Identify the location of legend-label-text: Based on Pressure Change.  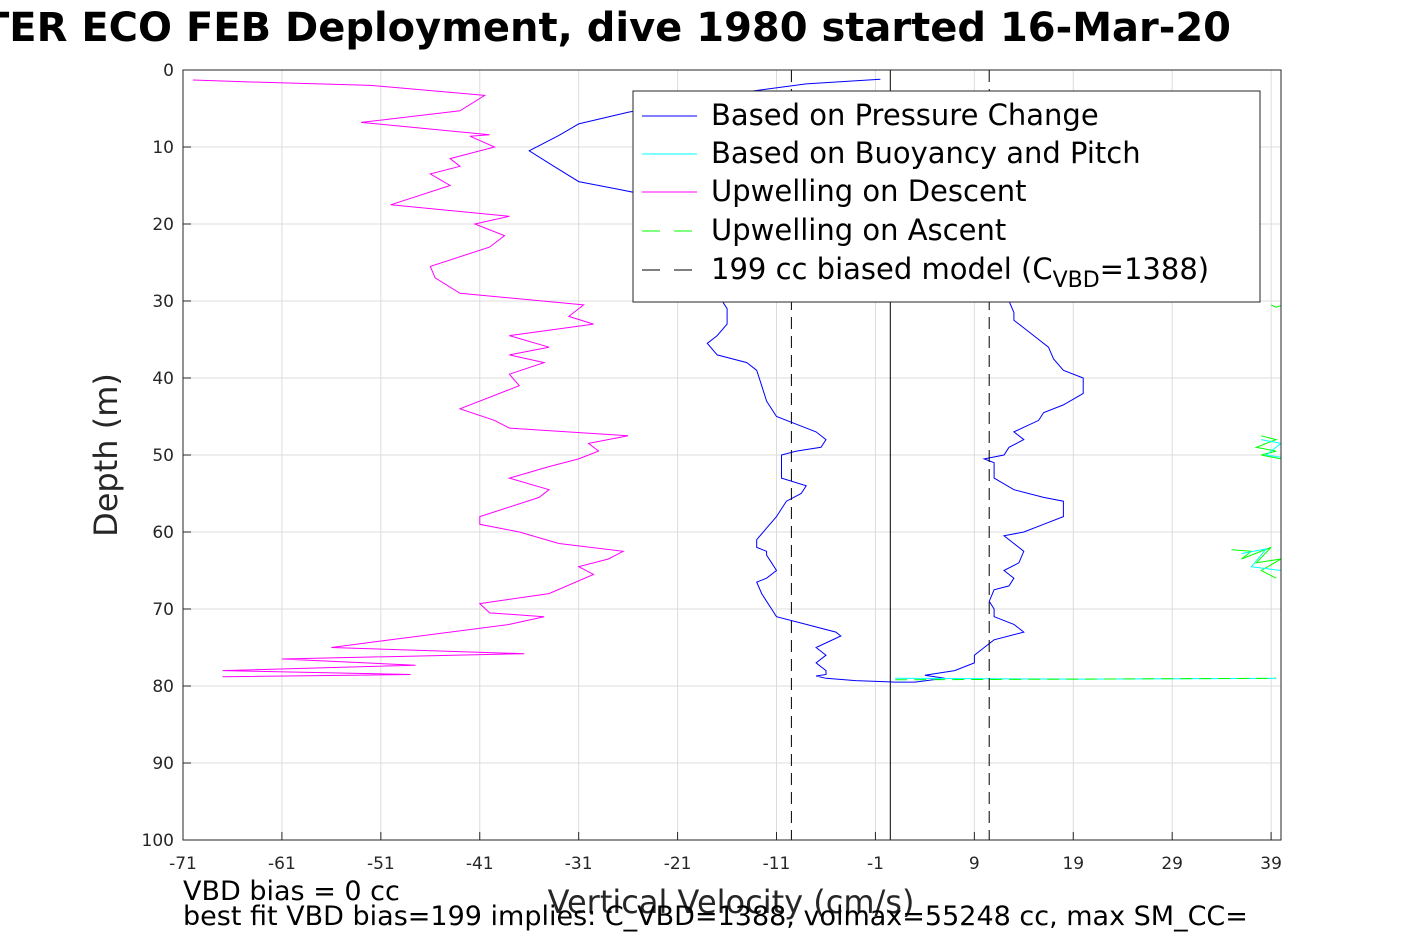
(905, 115).